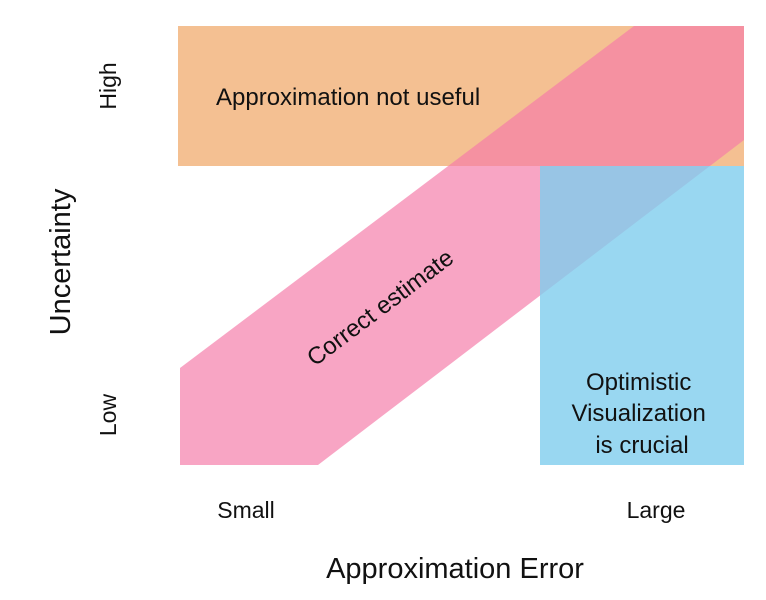  What do you see at coordinates (246, 510) in the screenshot?
I see `x-tick-small: Small` at bounding box center [246, 510].